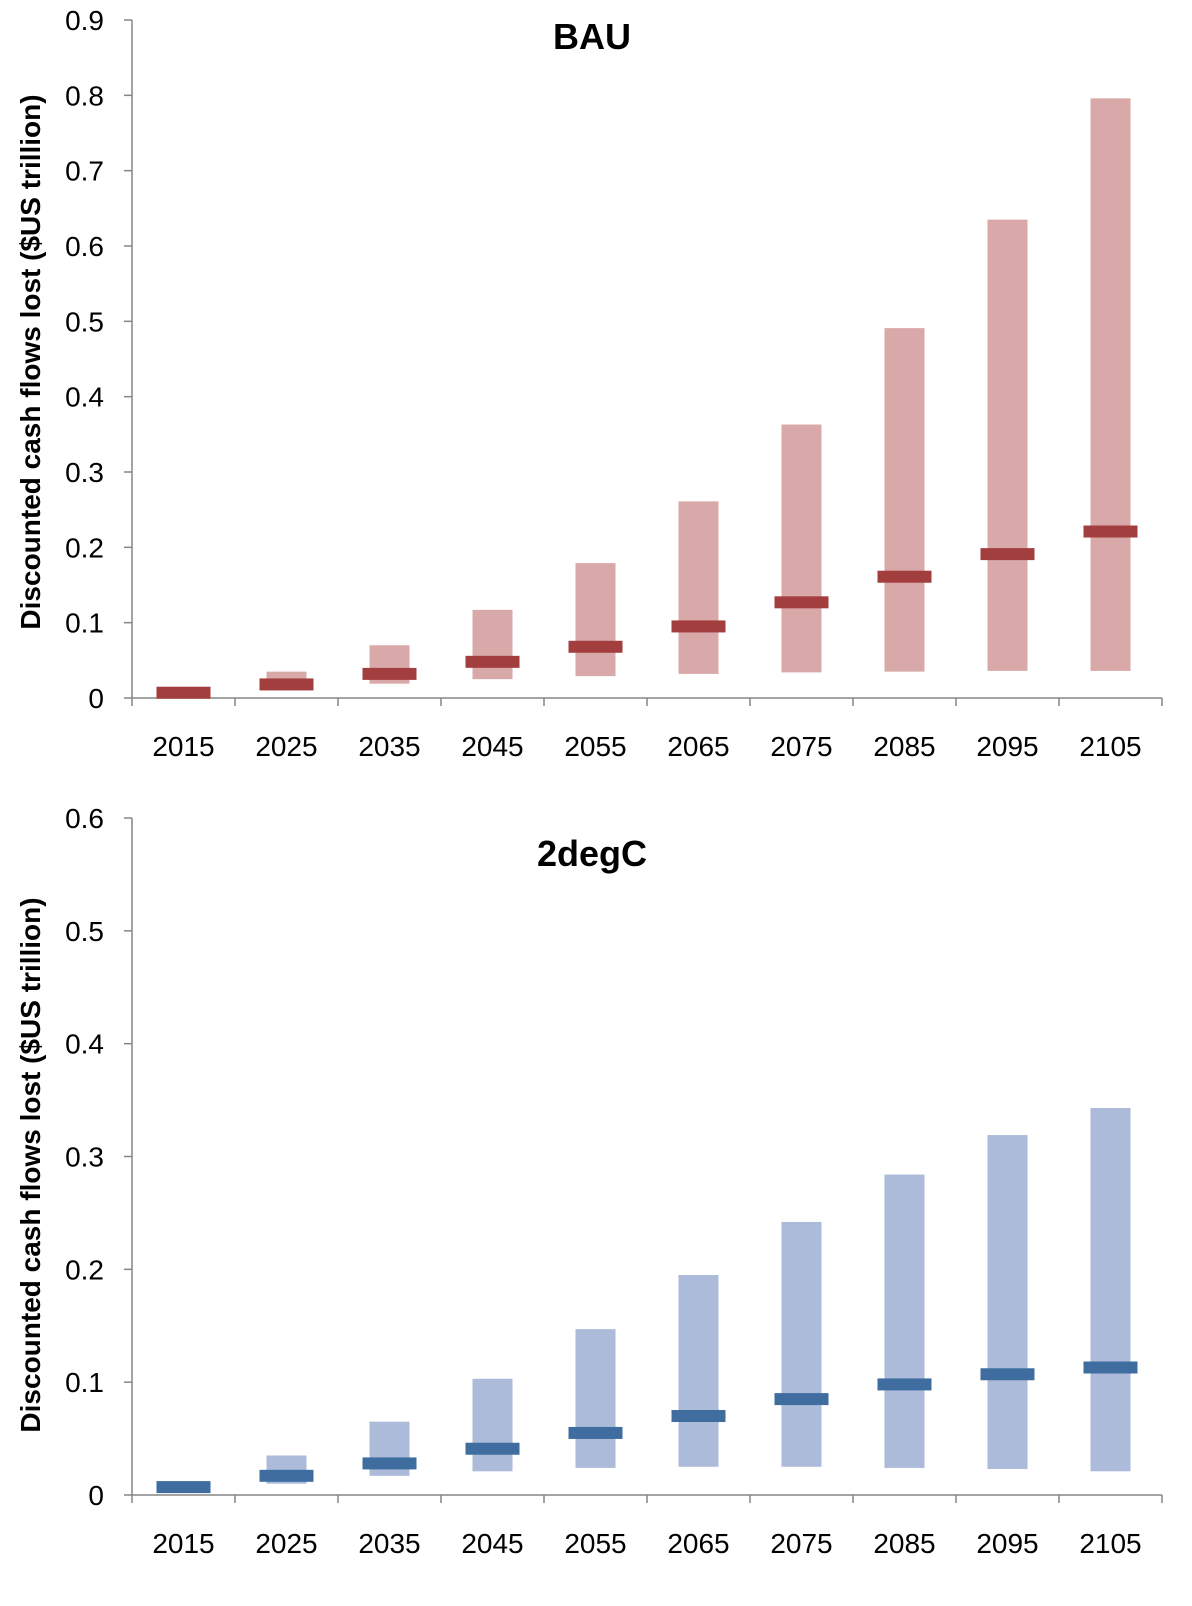 The width and height of the screenshot is (1192, 1606). I want to click on y-tick-label: 0.7, so click(84, 171).